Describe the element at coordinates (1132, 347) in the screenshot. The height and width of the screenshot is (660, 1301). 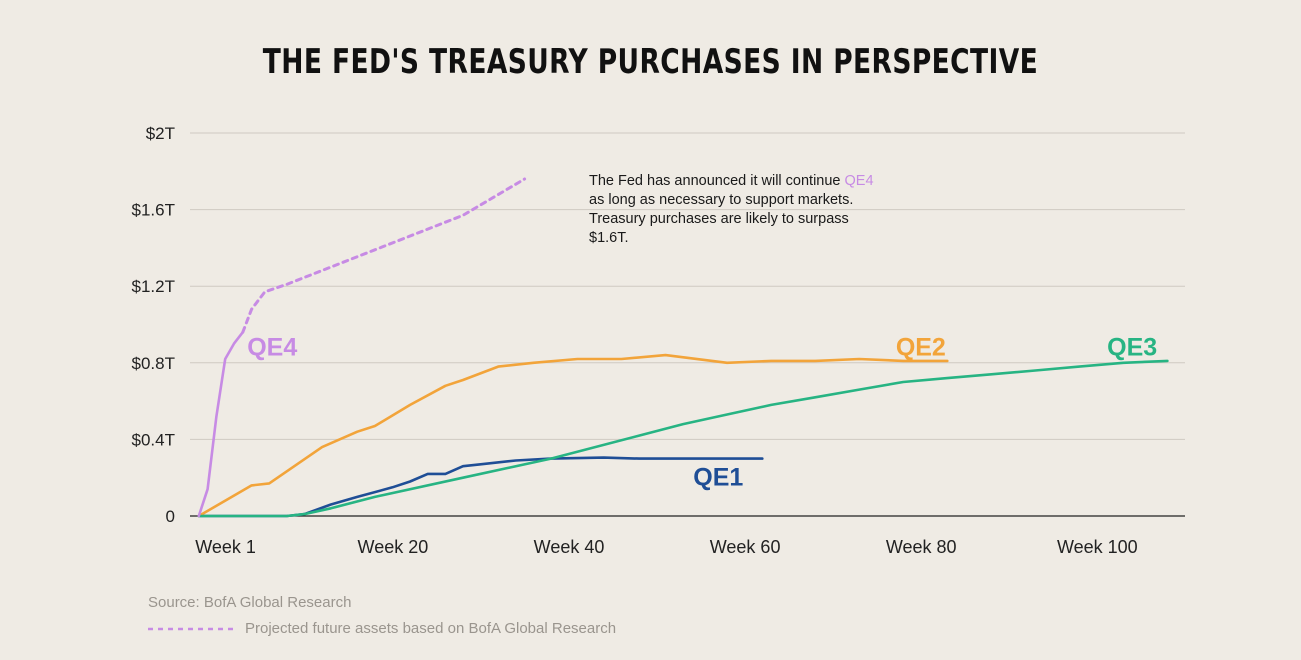
I see `qe3-series-label: QE3` at that location.